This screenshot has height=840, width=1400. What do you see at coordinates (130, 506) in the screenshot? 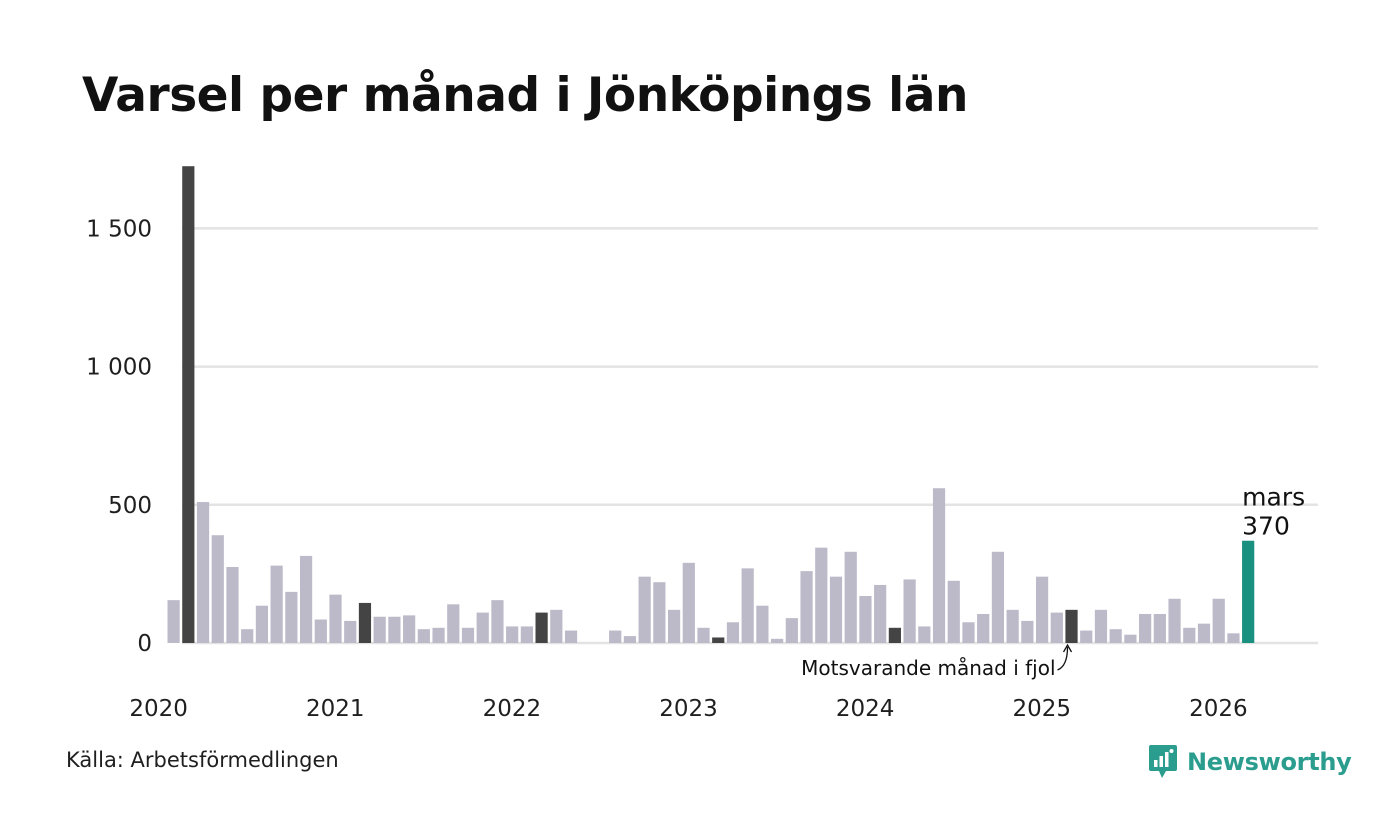
I see `y-tick-label: 500` at bounding box center [130, 506].